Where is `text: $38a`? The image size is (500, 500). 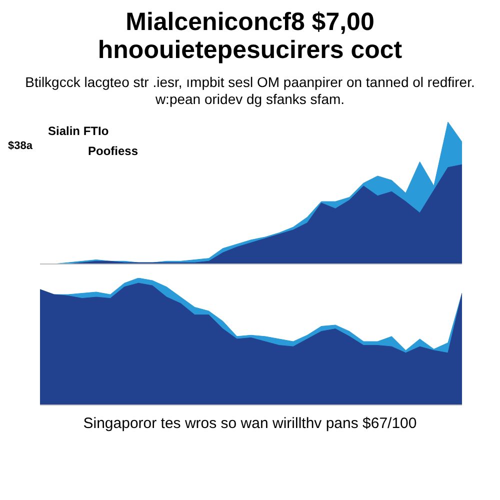
text: $38a is located at coordinates (20, 146).